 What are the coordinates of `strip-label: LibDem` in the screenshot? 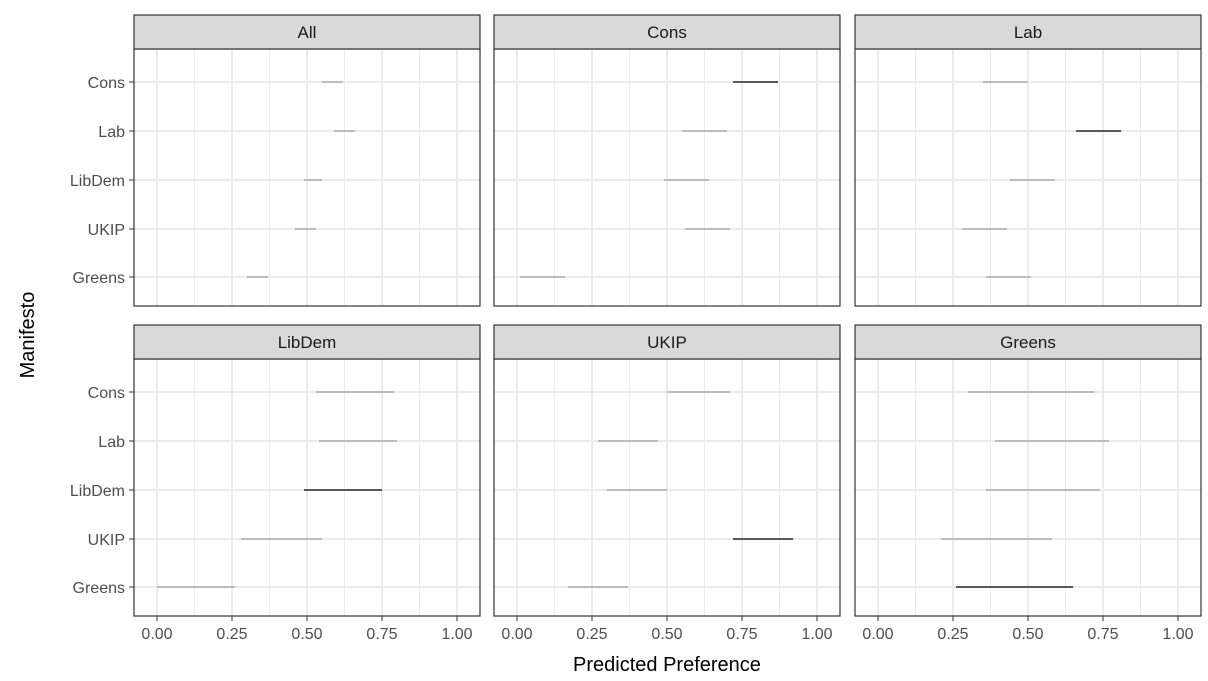 It's located at (307, 342).